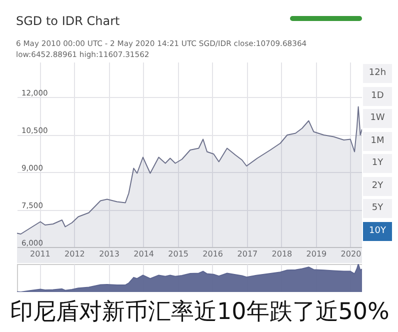 This screenshot has width=398, height=332. I want to click on text: 1W, so click(377, 118).